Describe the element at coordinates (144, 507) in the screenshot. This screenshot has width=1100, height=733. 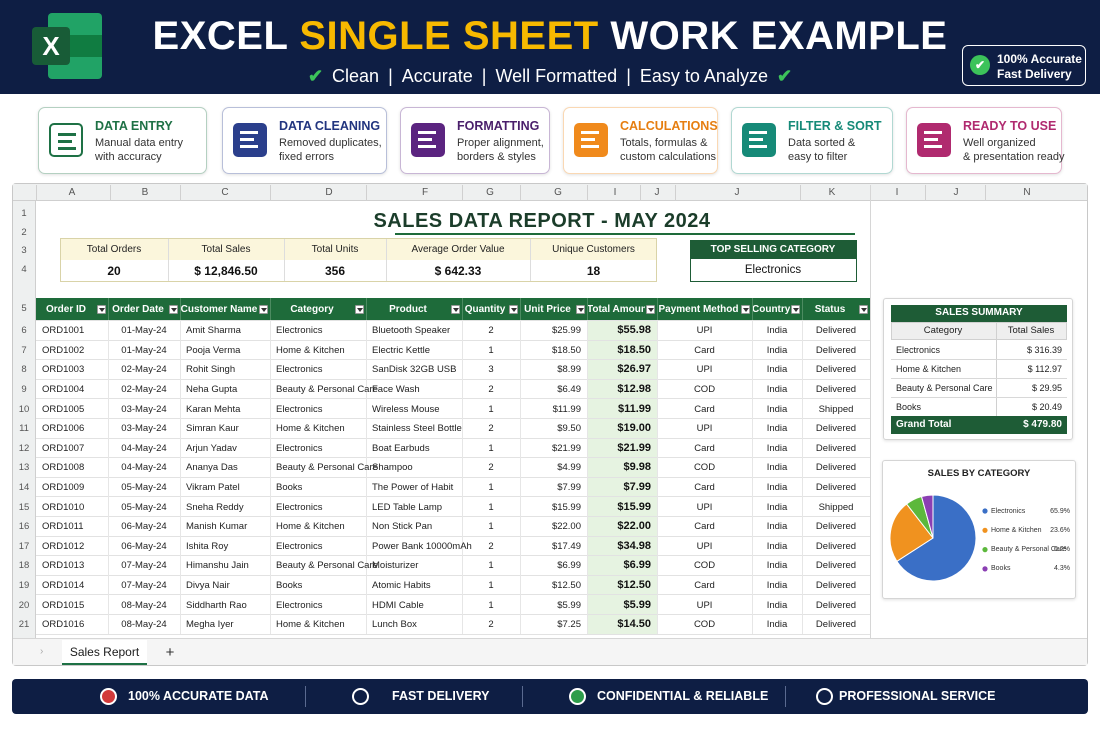
I see `cell: 05-May-24` at that location.